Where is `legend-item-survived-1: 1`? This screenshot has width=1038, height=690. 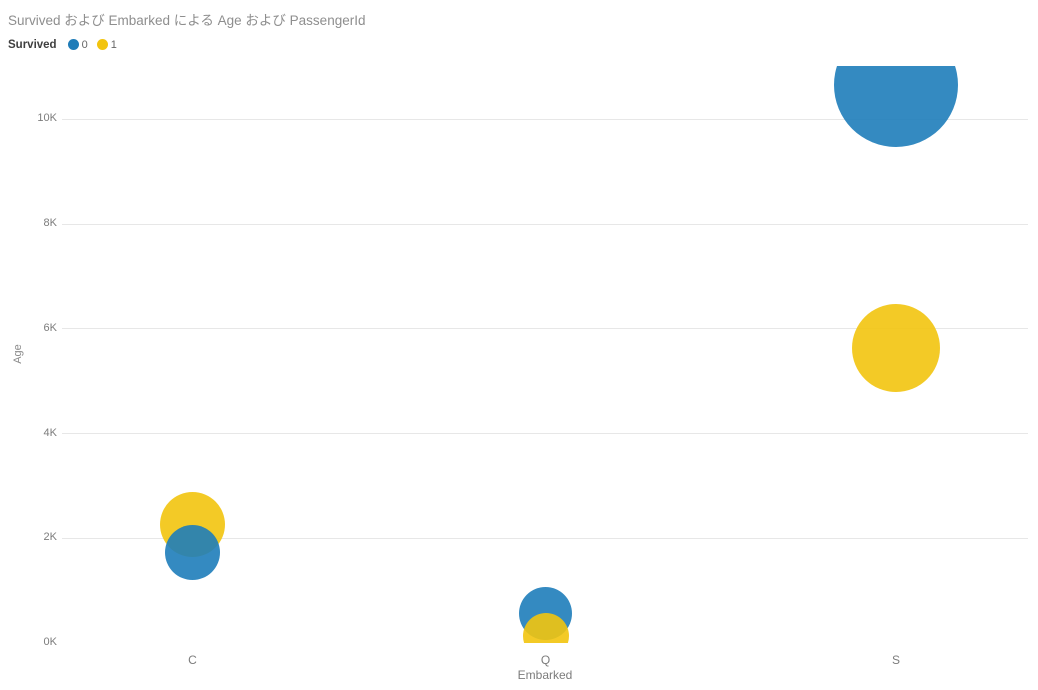
legend-item-survived-1: 1 is located at coordinates (106, 44).